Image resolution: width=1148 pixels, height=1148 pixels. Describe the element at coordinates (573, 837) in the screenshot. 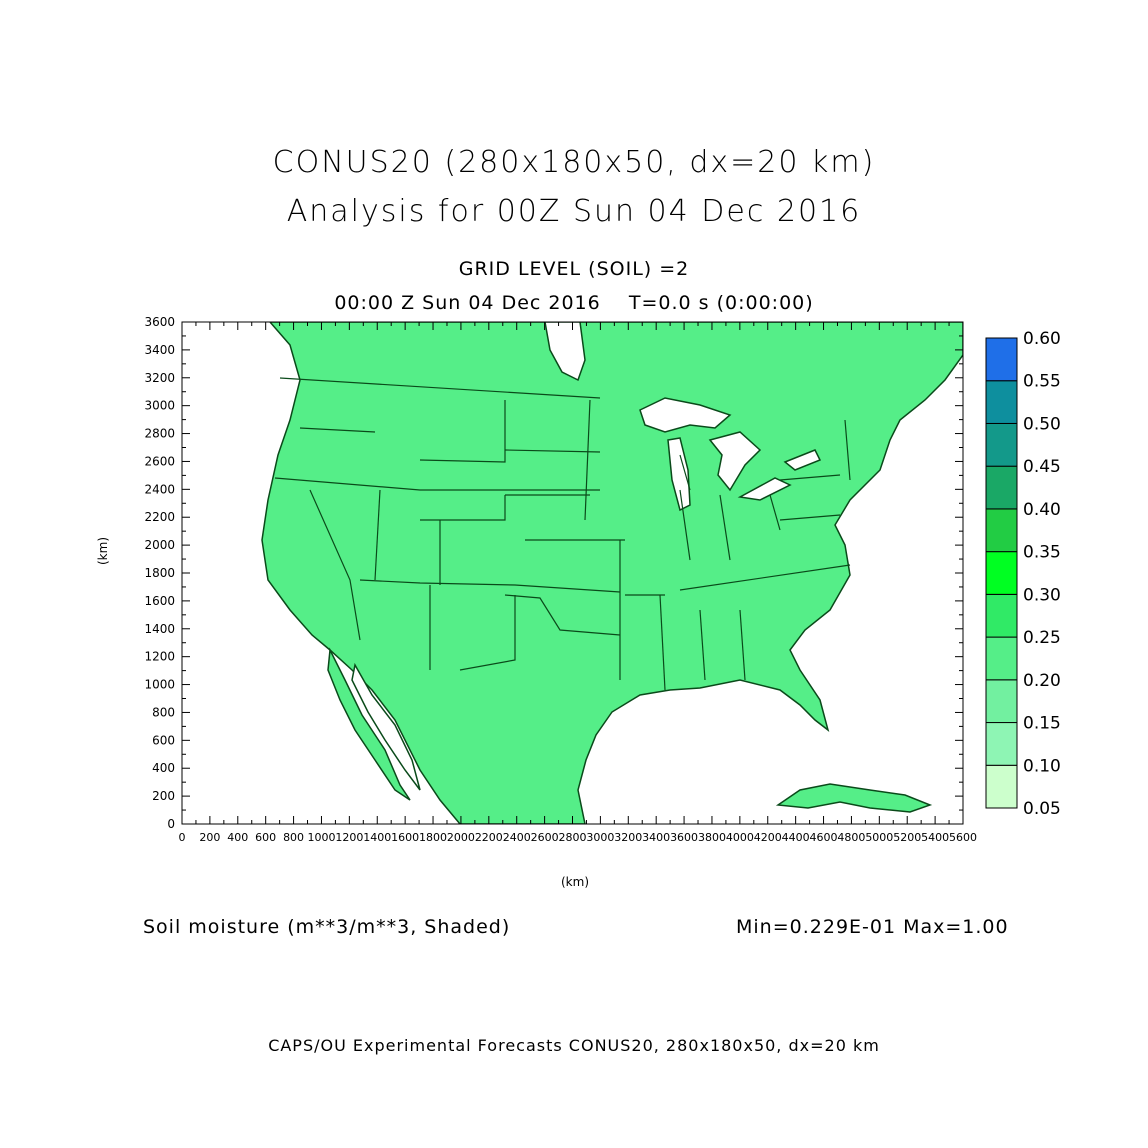

I see `x-tick-label: 2800` at that location.